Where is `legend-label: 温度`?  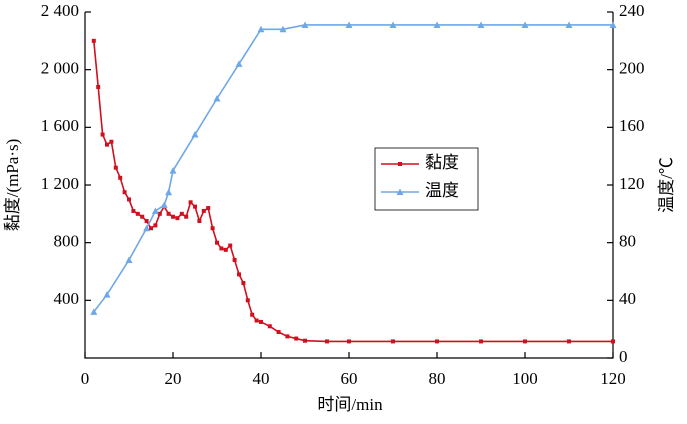 legend-label: 温度 is located at coordinates (442, 190).